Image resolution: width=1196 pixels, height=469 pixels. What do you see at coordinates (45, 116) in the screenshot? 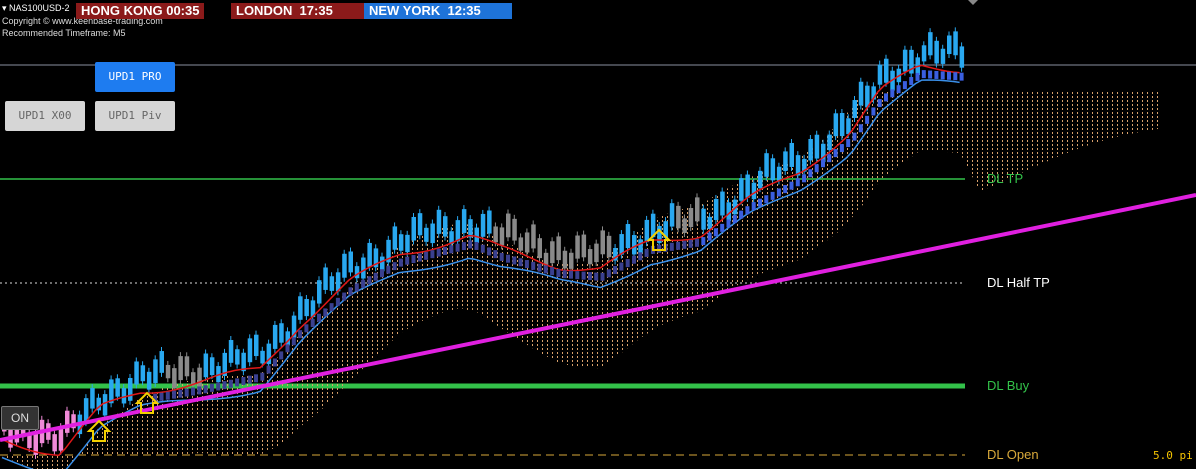
I see `button: UPD1 X00` at bounding box center [45, 116].